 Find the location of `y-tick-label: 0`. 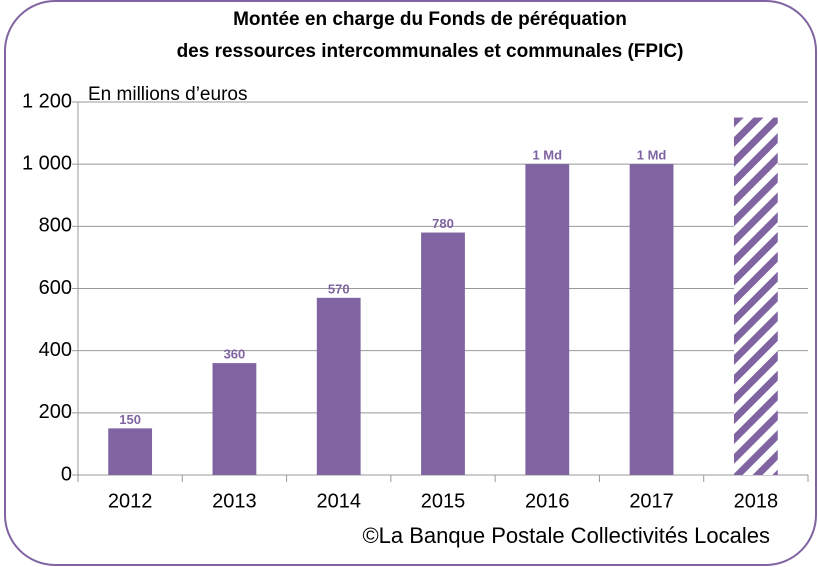

y-tick-label: 0 is located at coordinates (66, 474).